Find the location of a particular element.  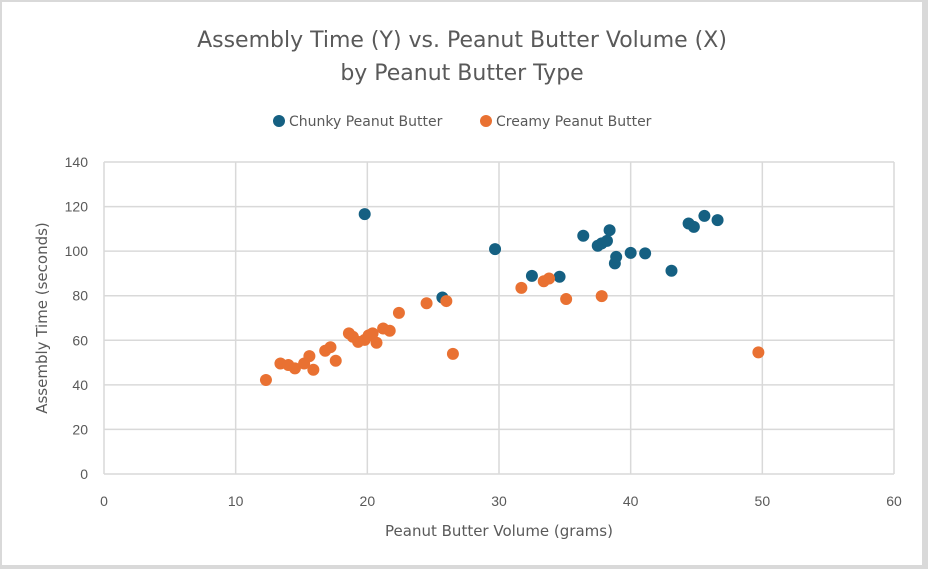

chart-title-line-2: by Peanut Butter Type is located at coordinates (461, 73).